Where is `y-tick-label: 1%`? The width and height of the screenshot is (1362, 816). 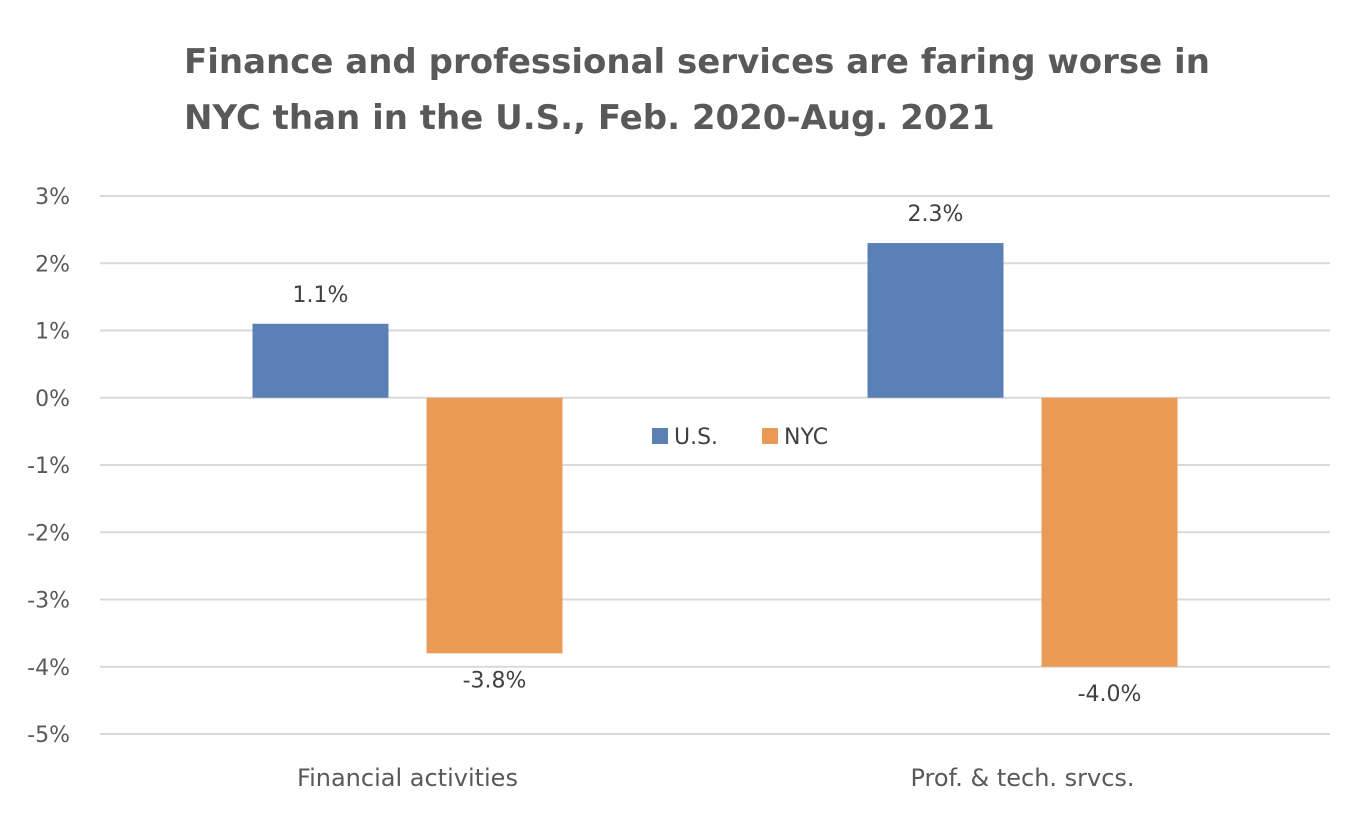
y-tick-label: 1% is located at coordinates (52, 332).